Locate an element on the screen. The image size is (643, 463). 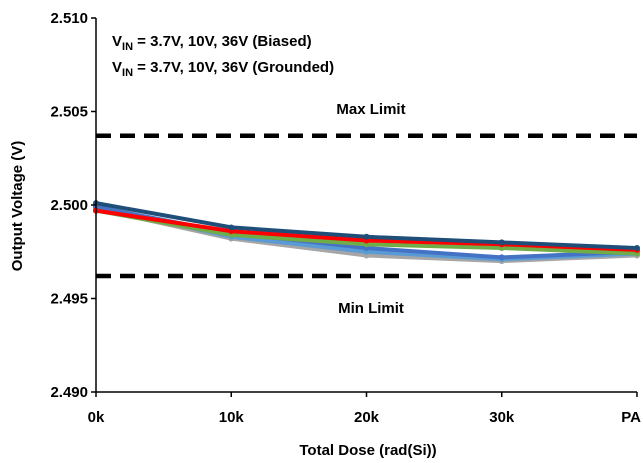
series-lines is located at coordinates (366, 232).